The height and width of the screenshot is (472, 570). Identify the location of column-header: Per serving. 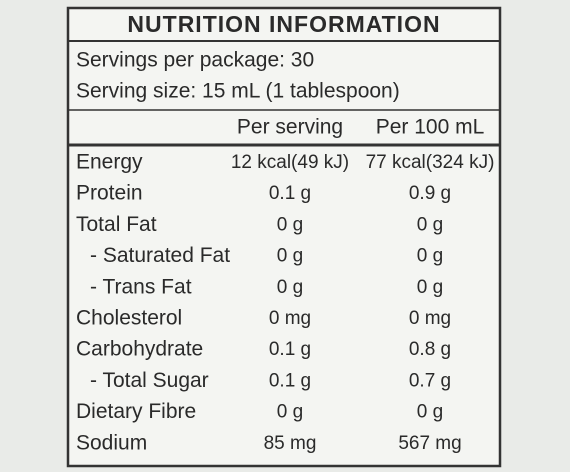
(290, 127).